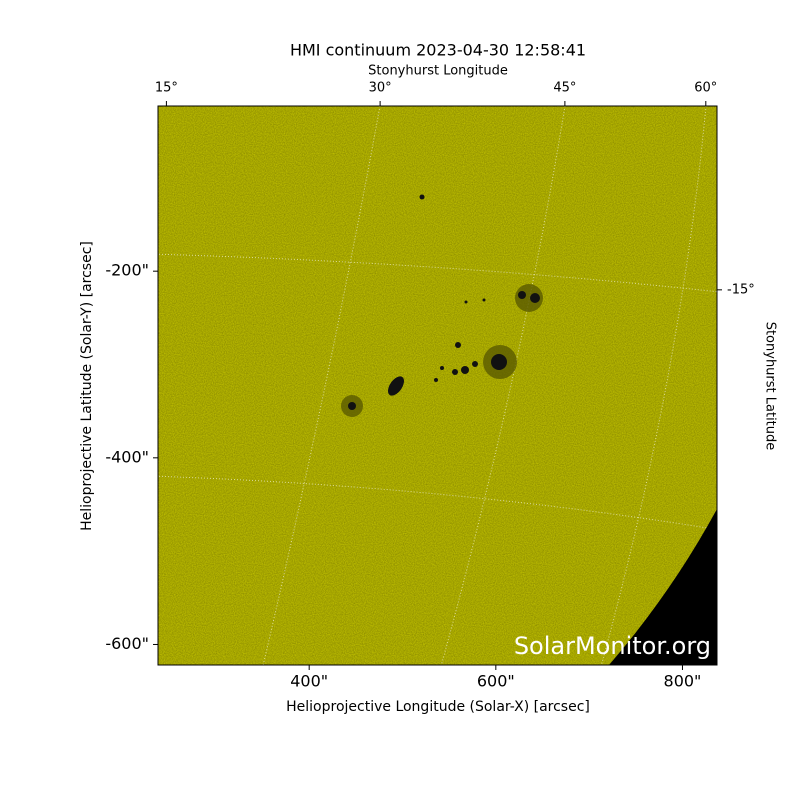  What do you see at coordinates (770, 386) in the screenshot?
I see `right-axis-label: Stonyhurst Latitude` at bounding box center [770, 386].